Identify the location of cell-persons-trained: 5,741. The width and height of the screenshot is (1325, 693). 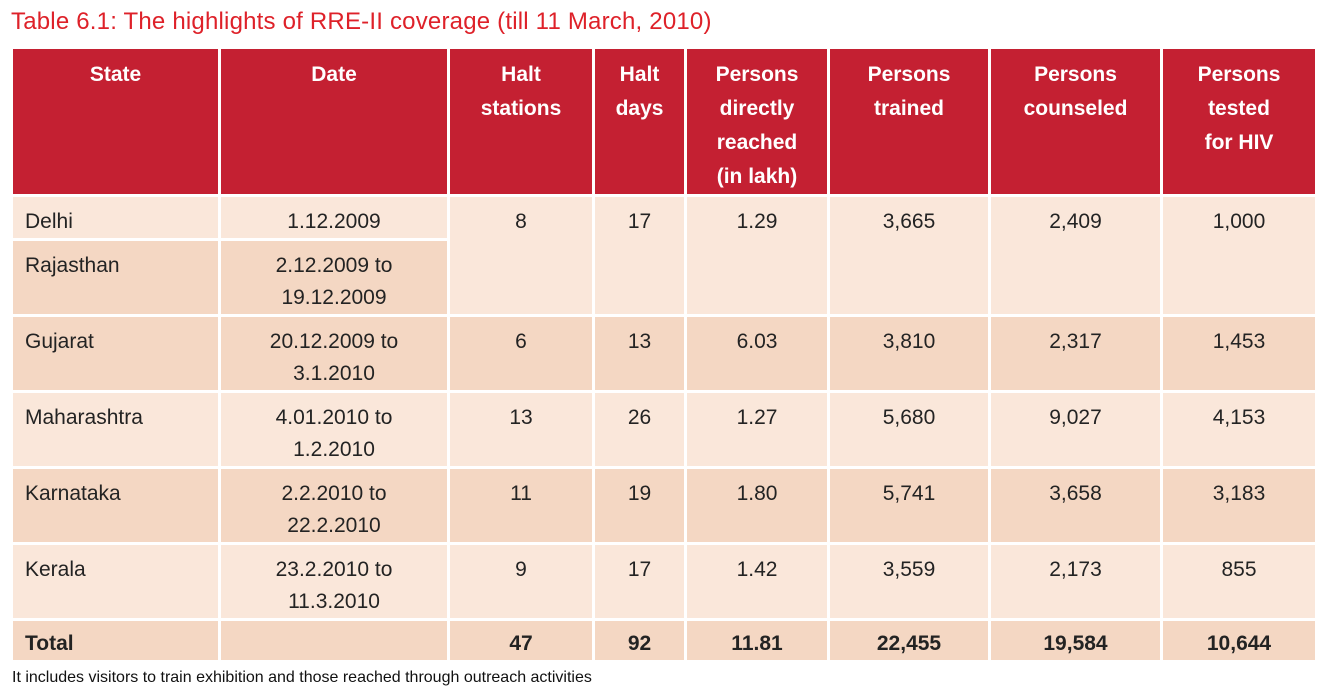
(909, 505).